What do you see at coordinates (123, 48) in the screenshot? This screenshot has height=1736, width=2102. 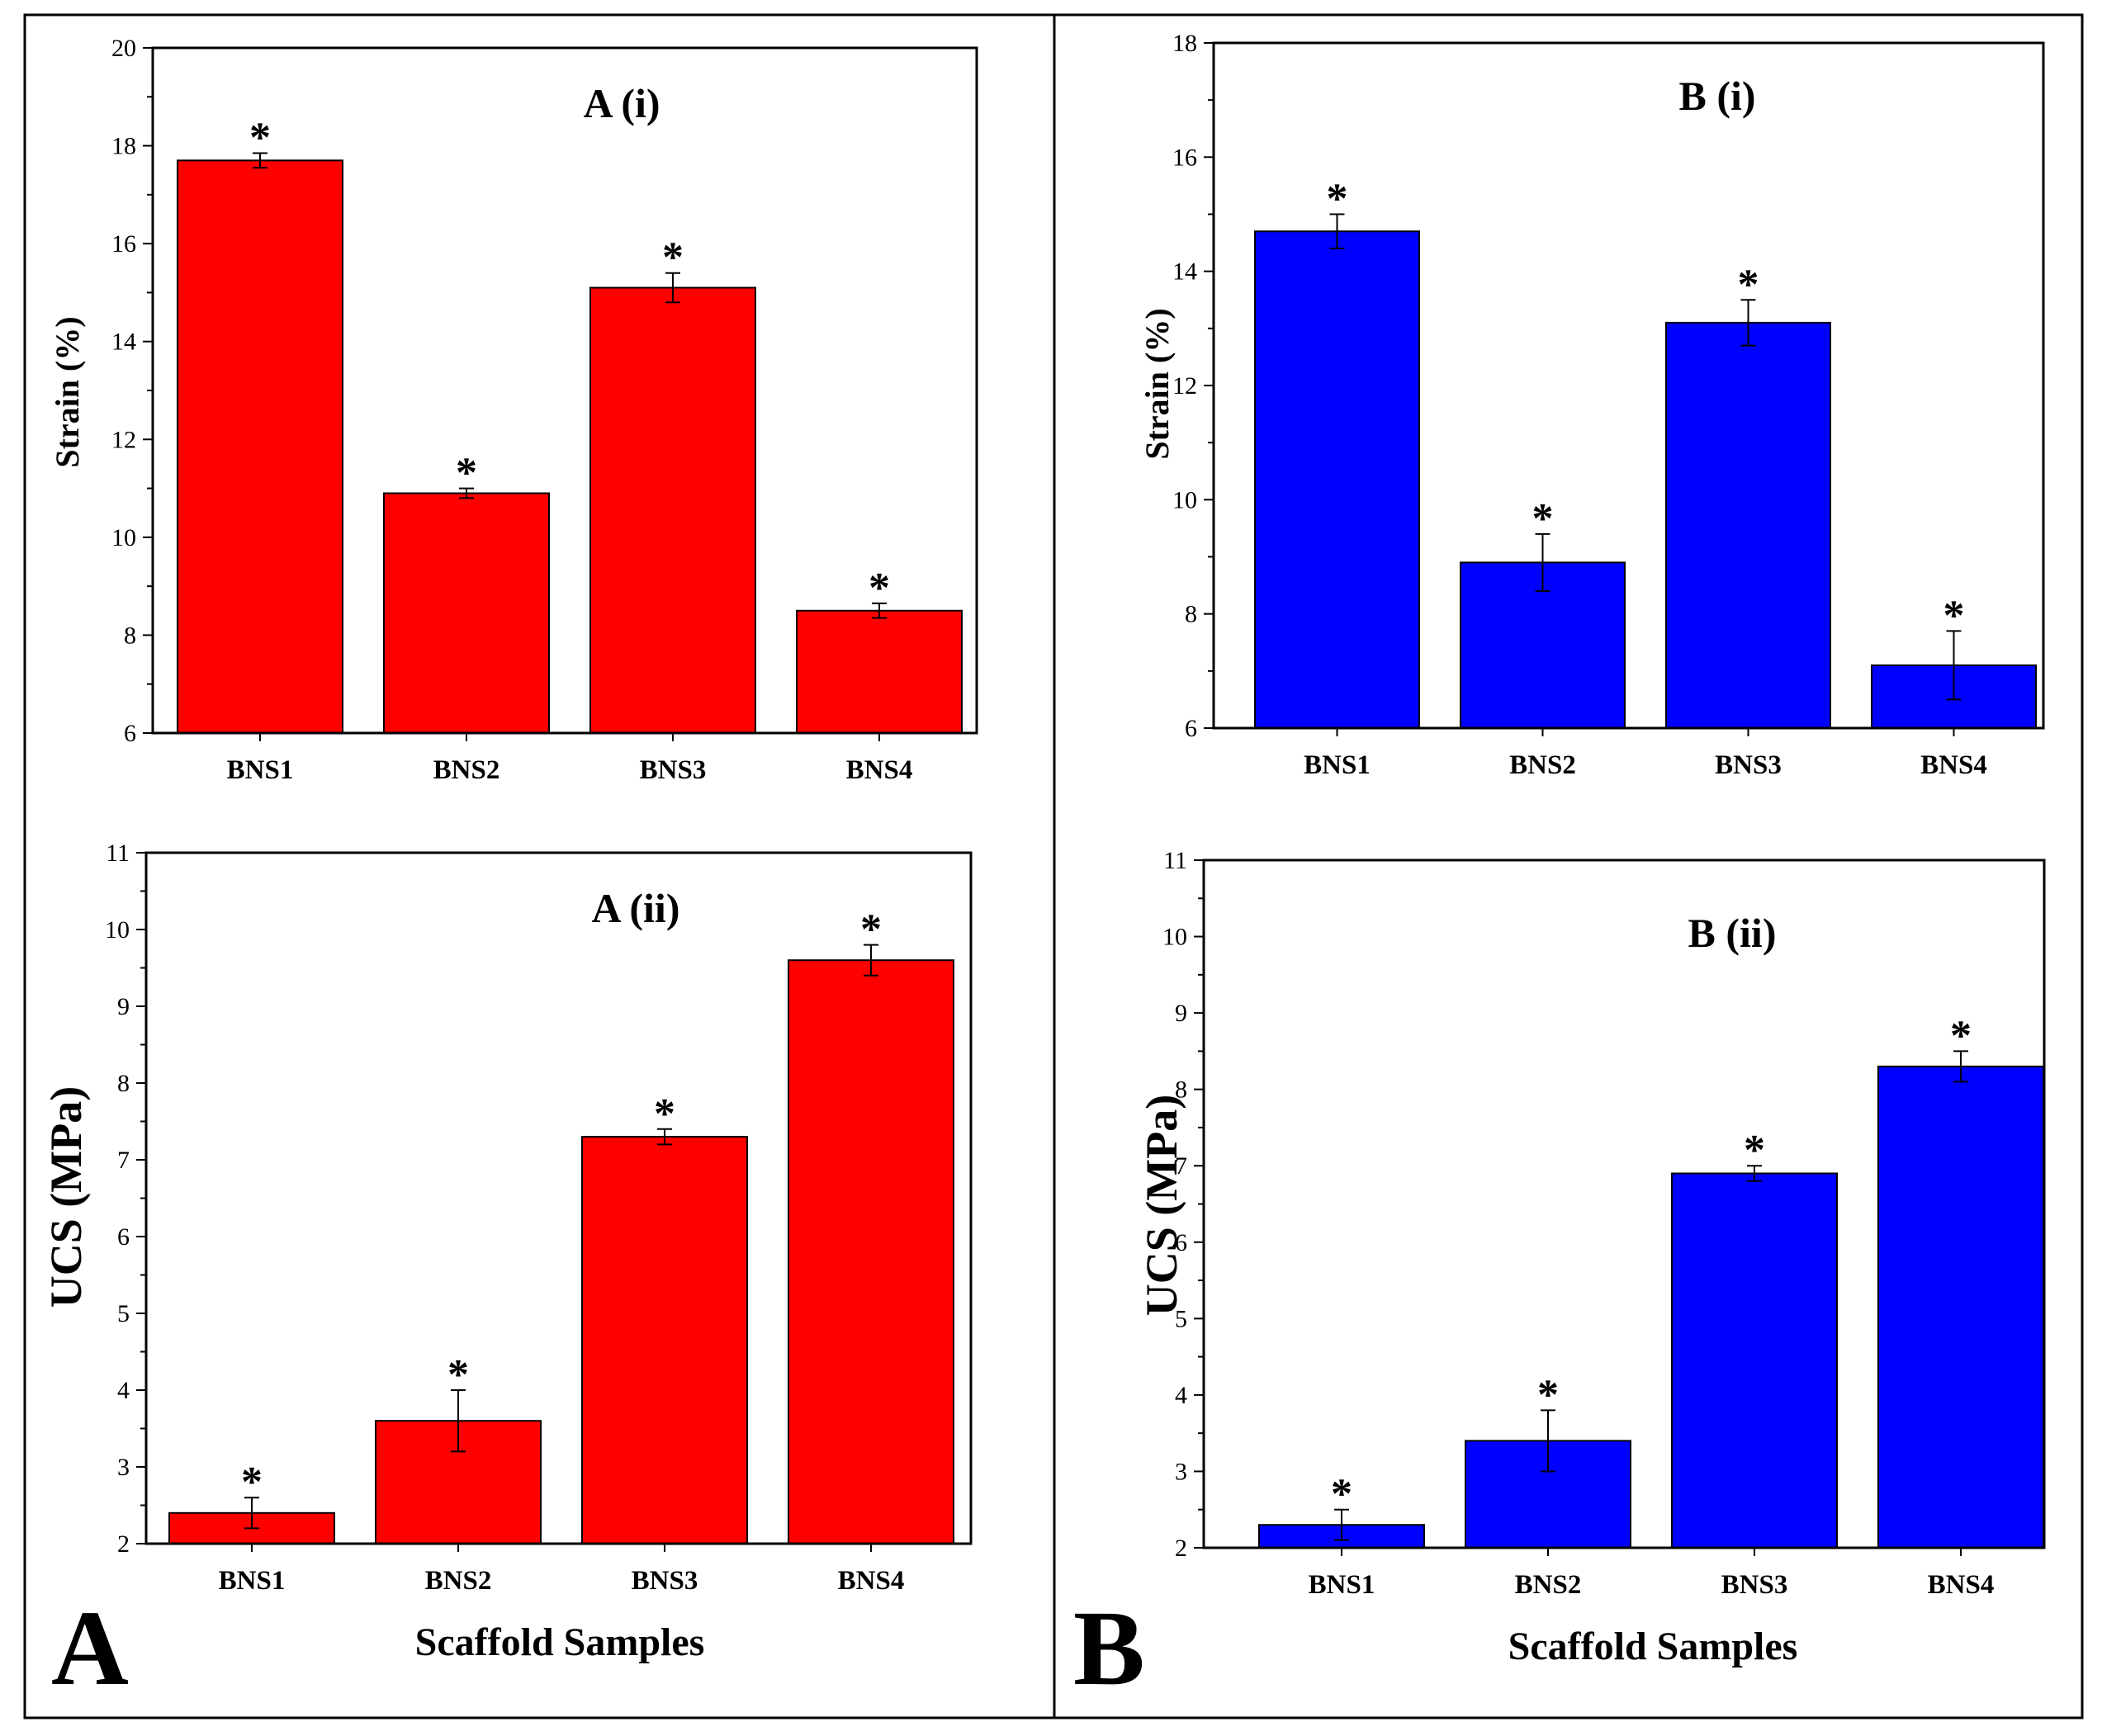 I see `y-tick-label: 20` at bounding box center [123, 48].